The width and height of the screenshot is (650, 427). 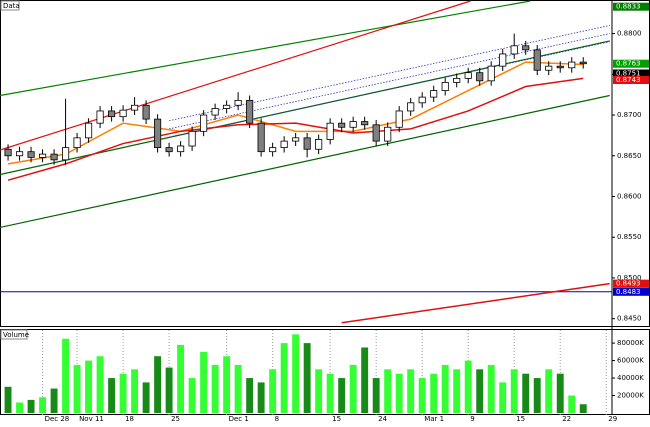 What do you see at coordinates (57, 419) in the screenshot?
I see `x-tick-label: Dec 28` at bounding box center [57, 419].